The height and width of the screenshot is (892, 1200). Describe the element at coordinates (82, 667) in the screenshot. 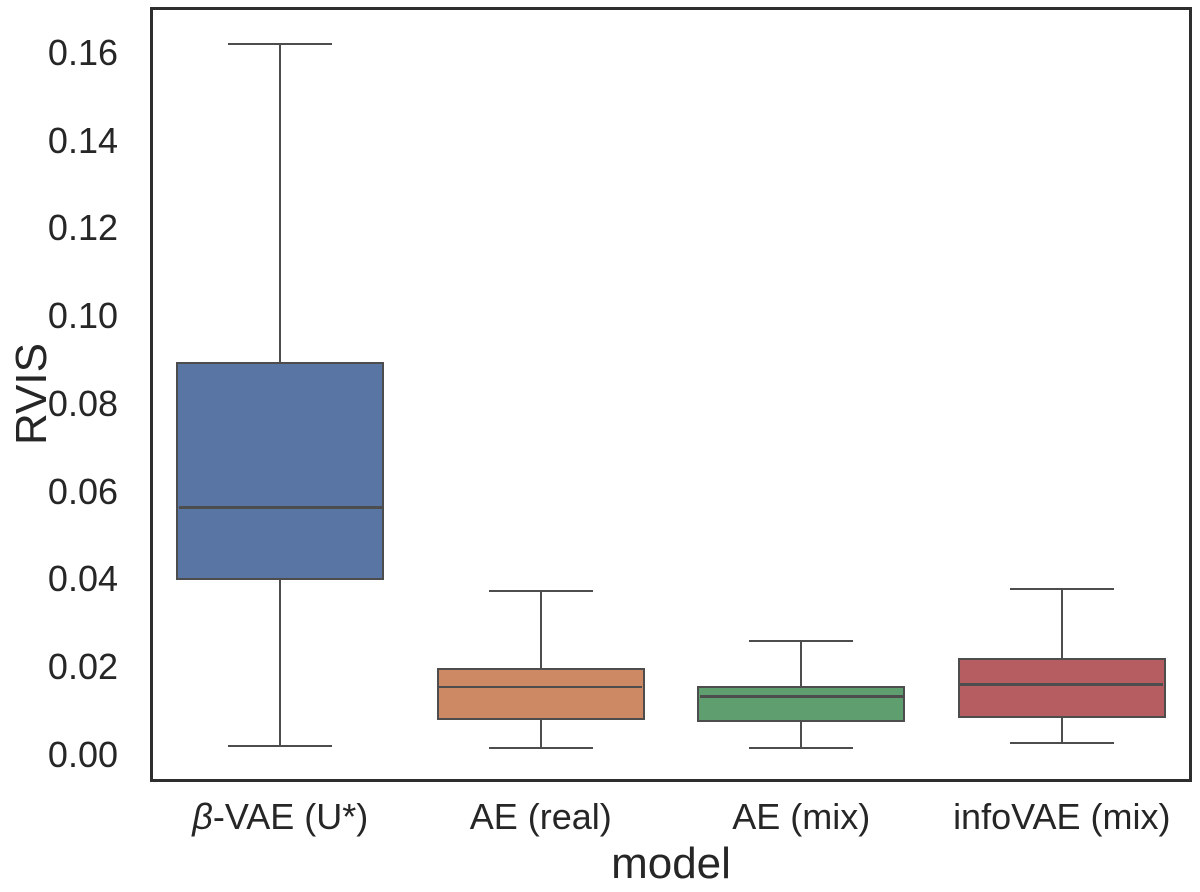

I see `y-tick-label-0.02: 0.02` at that location.